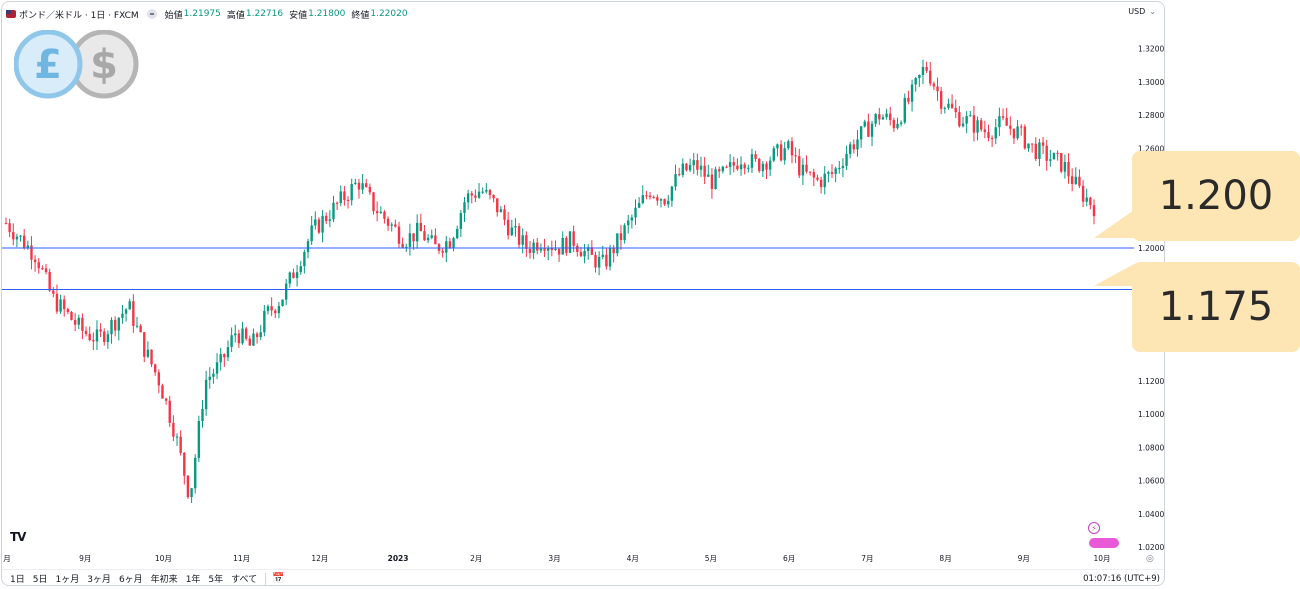  What do you see at coordinates (244, 580) in the screenshot?
I see `range-all: すべて` at bounding box center [244, 580].